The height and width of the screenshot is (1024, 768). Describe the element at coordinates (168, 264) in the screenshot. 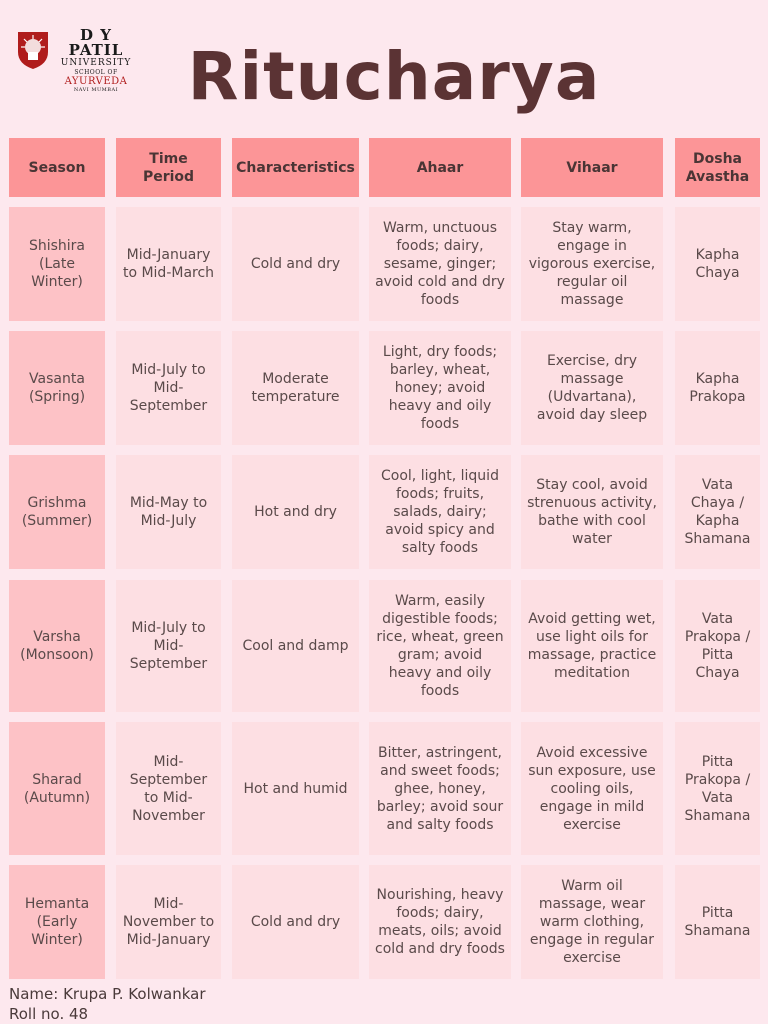

I see `table-cell: Mid-January to Mid-March` at that location.